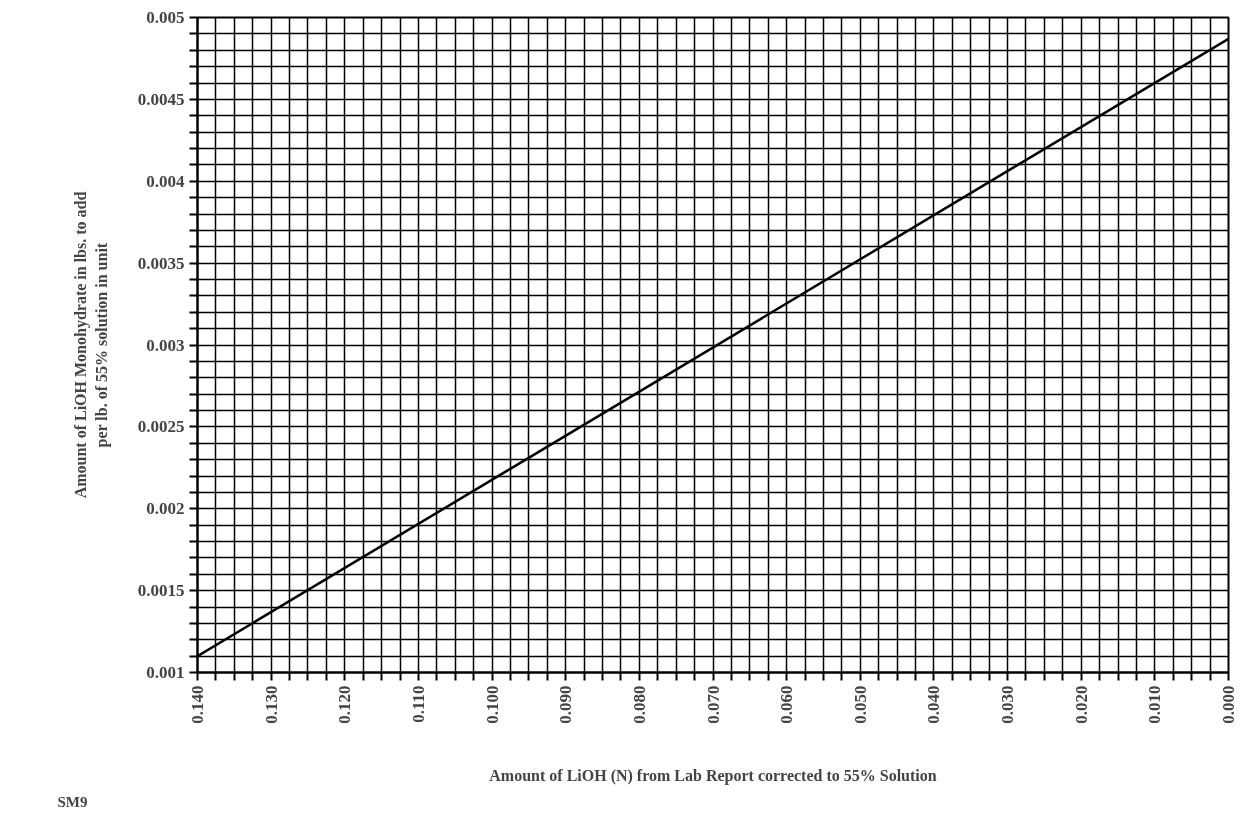 This screenshot has height=814, width=1241. I want to click on text: SM9, so click(72, 801).